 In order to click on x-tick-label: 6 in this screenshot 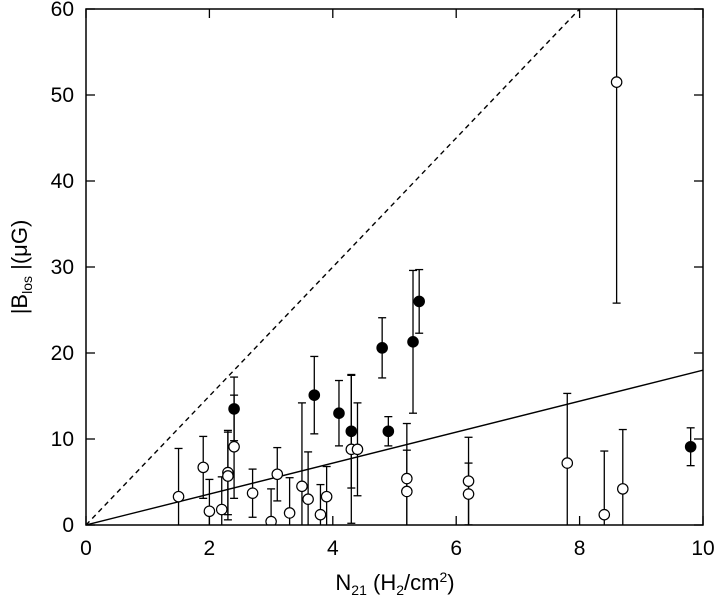, I will do `click(456, 548)`.